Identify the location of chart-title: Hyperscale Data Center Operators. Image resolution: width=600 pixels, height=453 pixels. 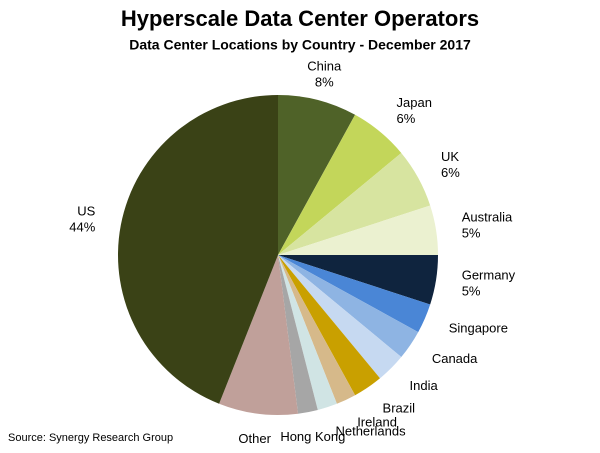
(300, 18).